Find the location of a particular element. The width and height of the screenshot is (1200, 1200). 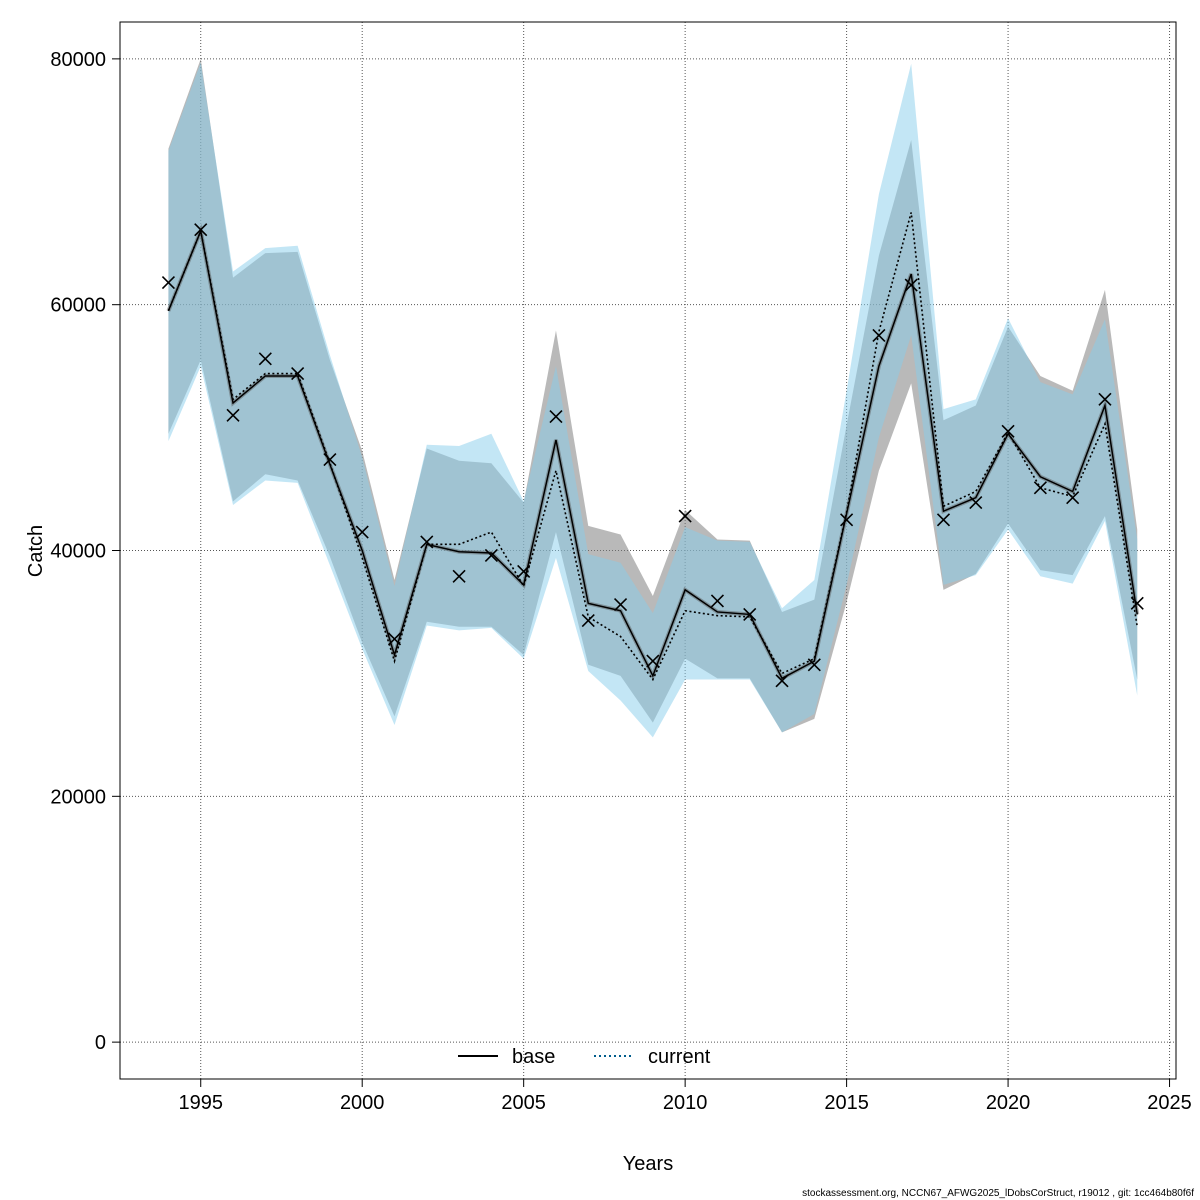

x-tick-label: 2000 is located at coordinates (362, 1103).